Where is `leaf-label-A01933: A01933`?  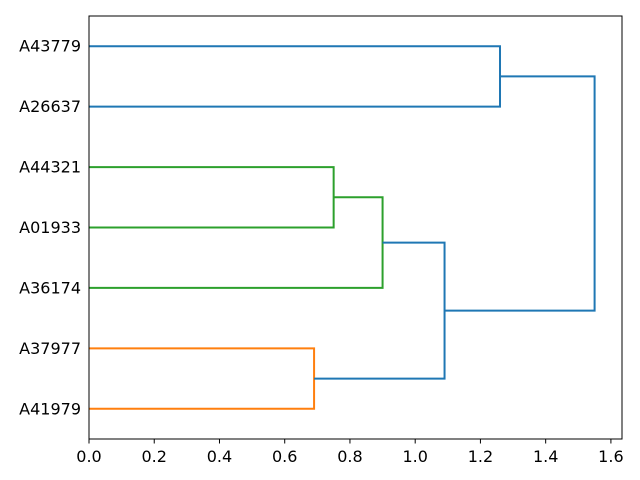
leaf-label-A01933: A01933 is located at coordinates (50, 227).